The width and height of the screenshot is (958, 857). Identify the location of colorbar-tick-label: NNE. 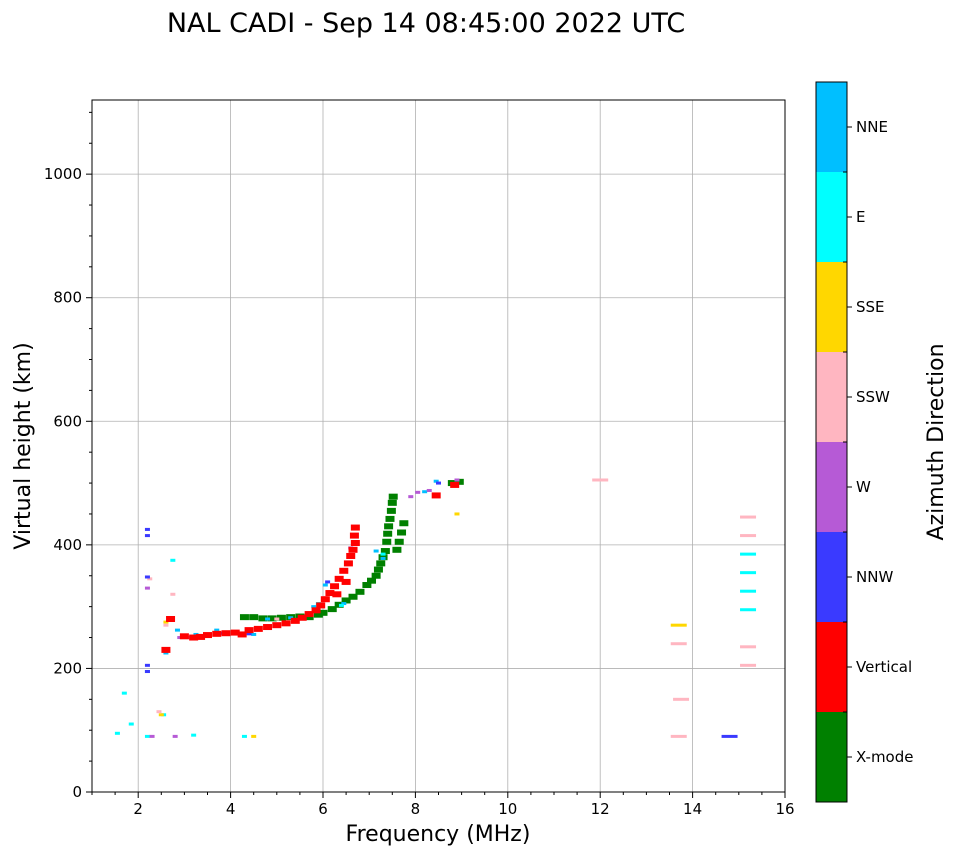
(872, 127).